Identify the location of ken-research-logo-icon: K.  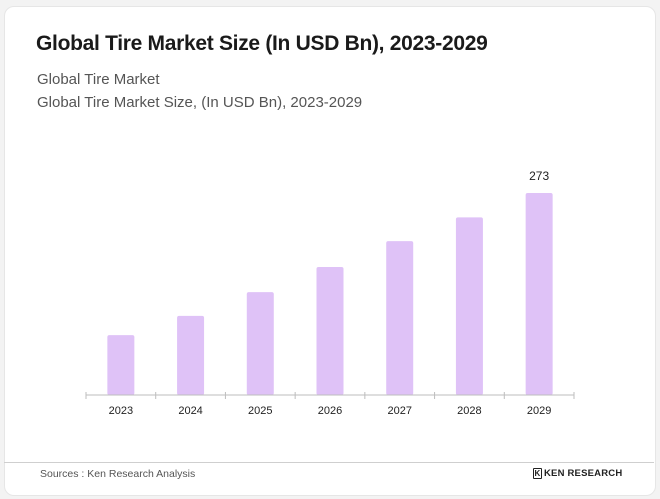
(537, 473).